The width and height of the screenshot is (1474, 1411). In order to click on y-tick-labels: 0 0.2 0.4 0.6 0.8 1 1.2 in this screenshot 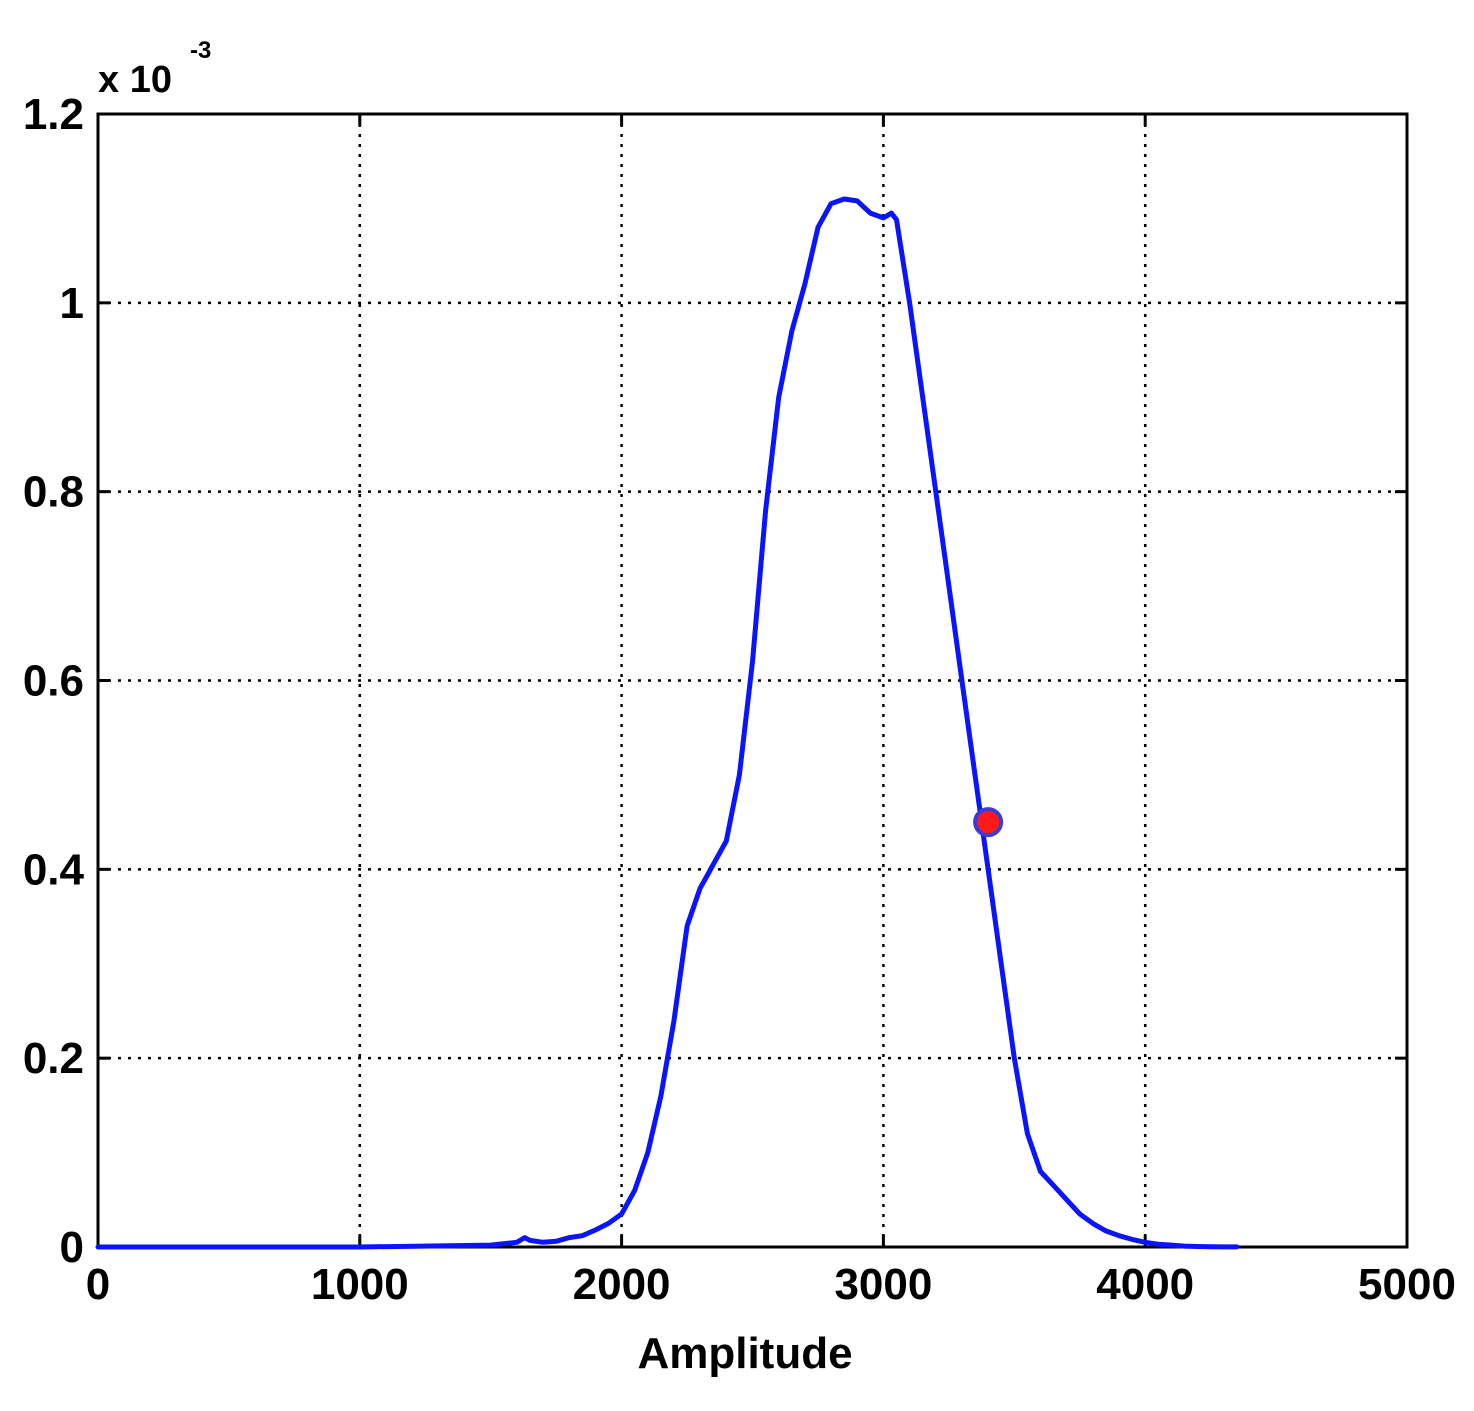, I will do `click(54, 681)`.